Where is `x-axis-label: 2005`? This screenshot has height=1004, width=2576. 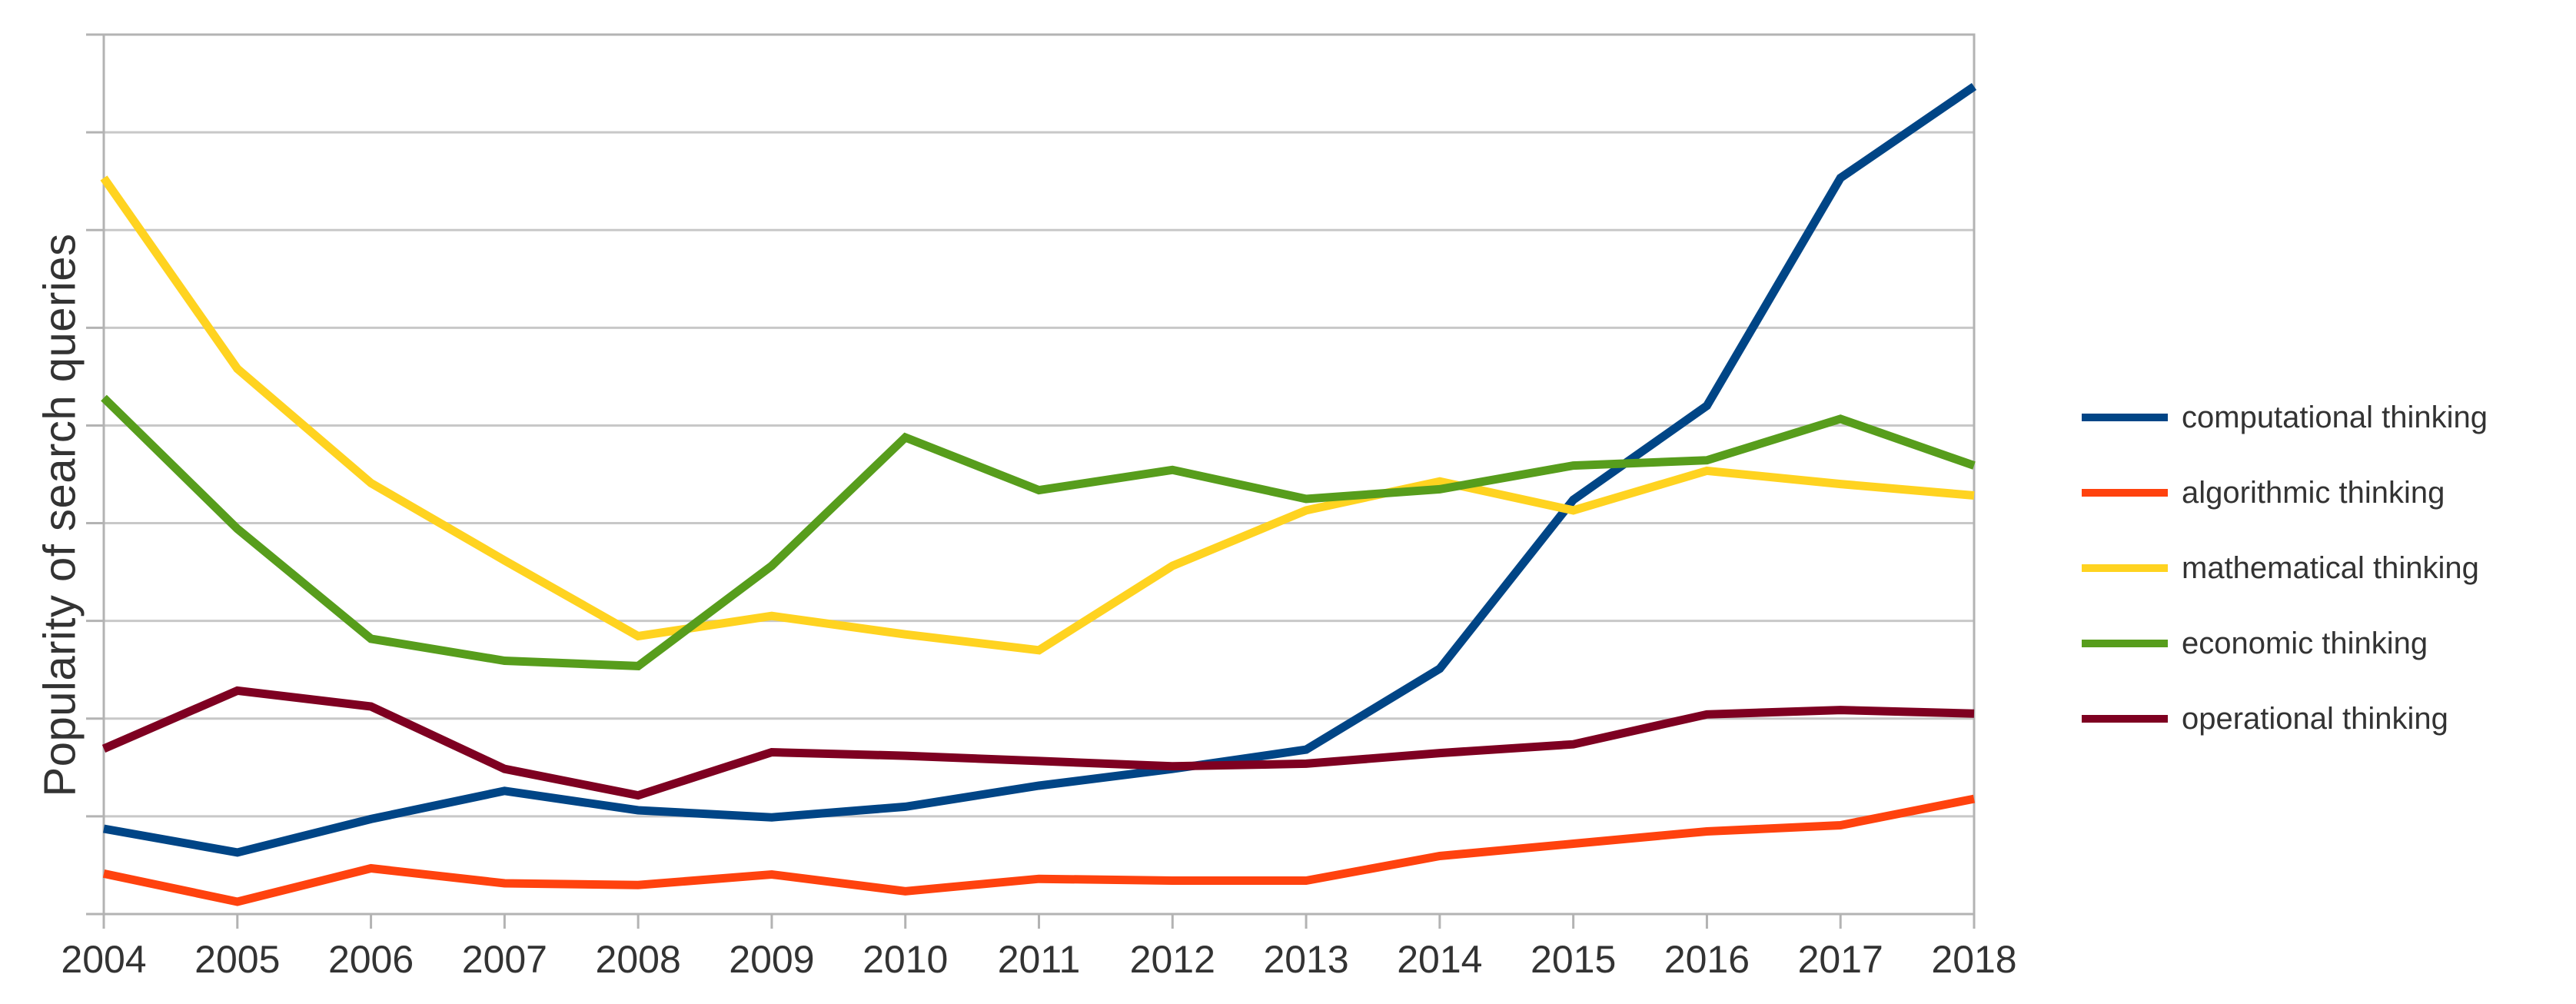
x-axis-label: 2005 is located at coordinates (237, 959).